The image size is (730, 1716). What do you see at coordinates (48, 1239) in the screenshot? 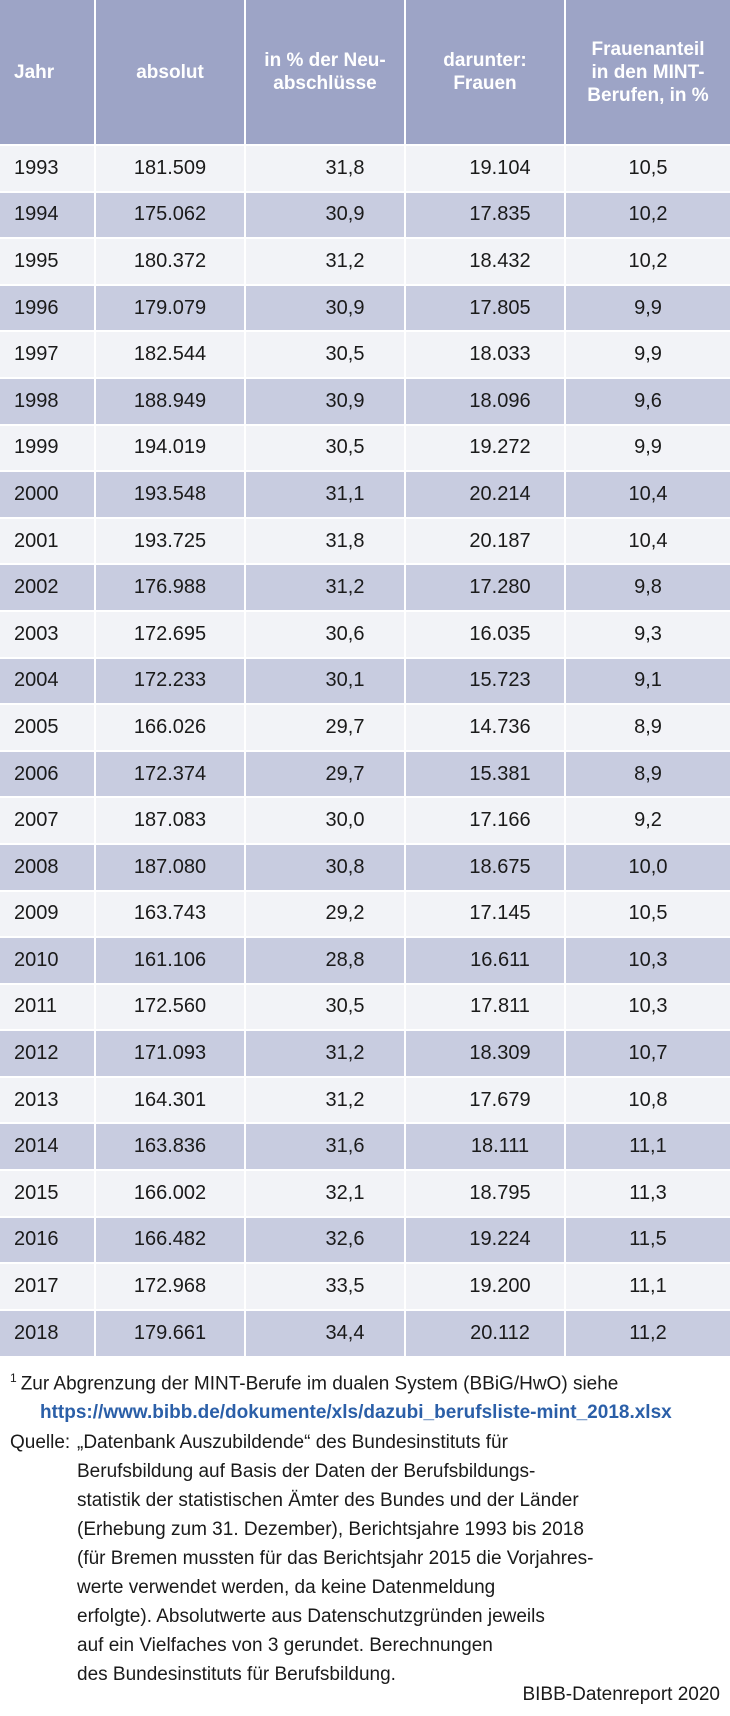
I see `cell-year: 2016` at bounding box center [48, 1239].